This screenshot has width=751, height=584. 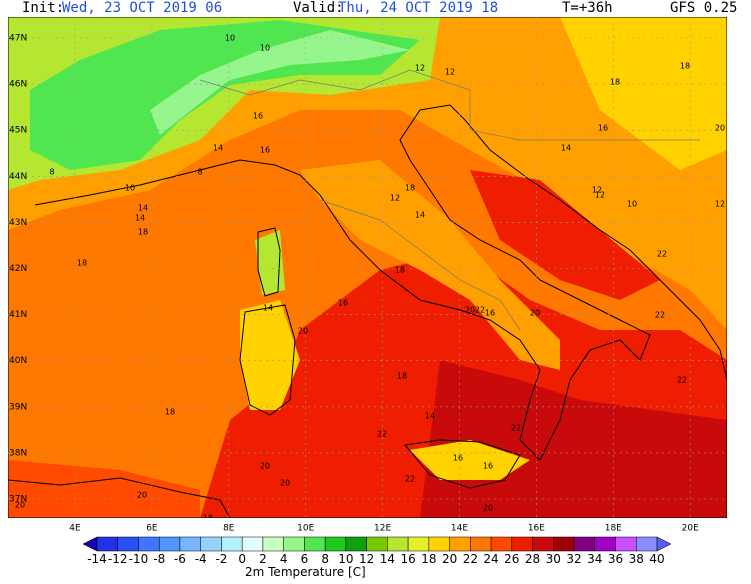 What do you see at coordinates (284, 559) in the screenshot?
I see `colorbar-label: 4` at bounding box center [284, 559].